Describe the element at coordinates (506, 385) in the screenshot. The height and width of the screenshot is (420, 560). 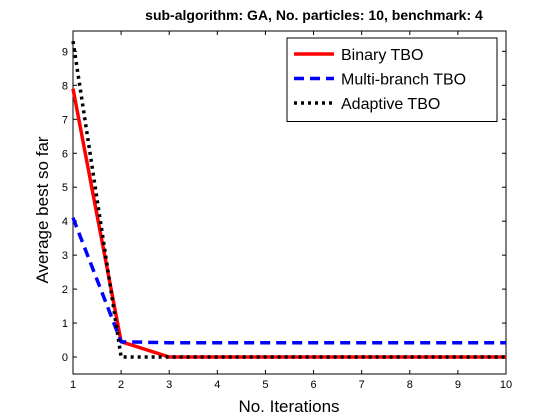
I see `x-tick-label: 10` at that location.